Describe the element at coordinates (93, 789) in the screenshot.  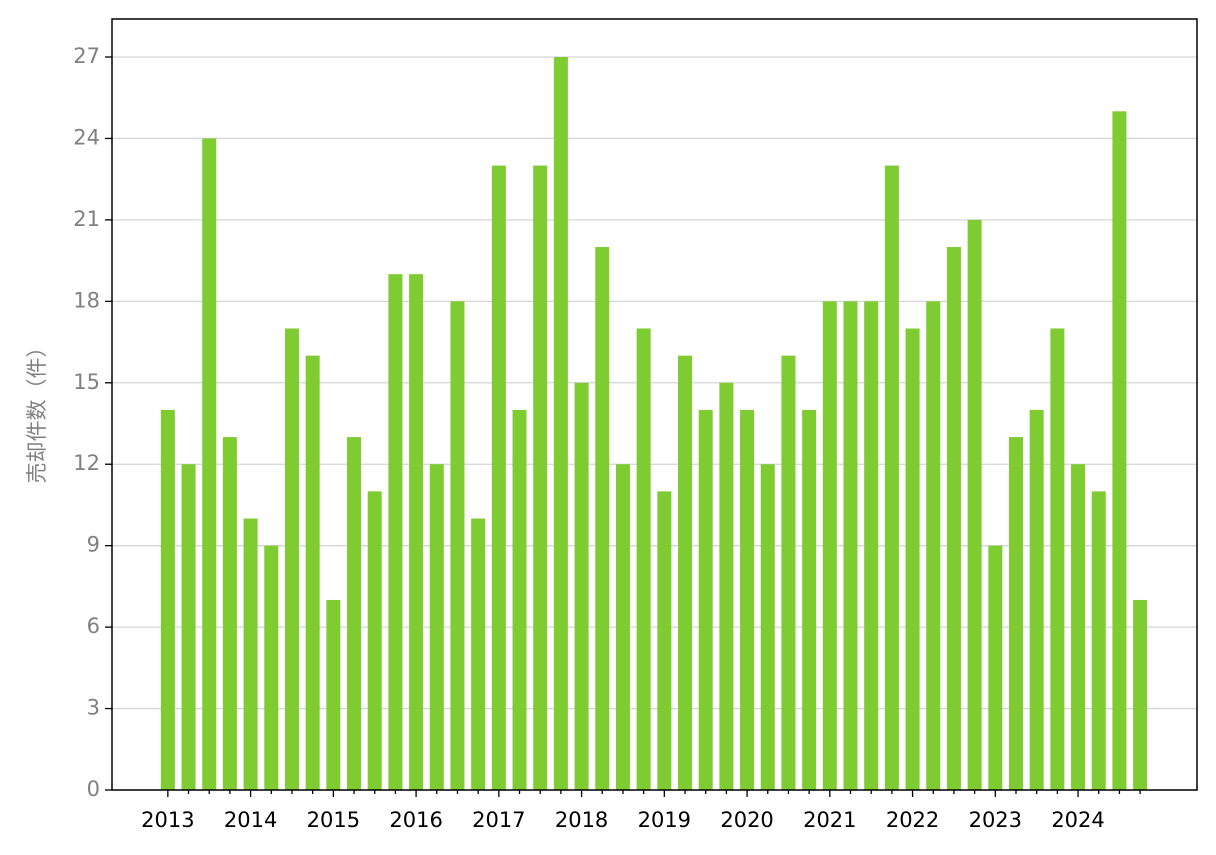
I see `y-tick-label: 0` at that location.